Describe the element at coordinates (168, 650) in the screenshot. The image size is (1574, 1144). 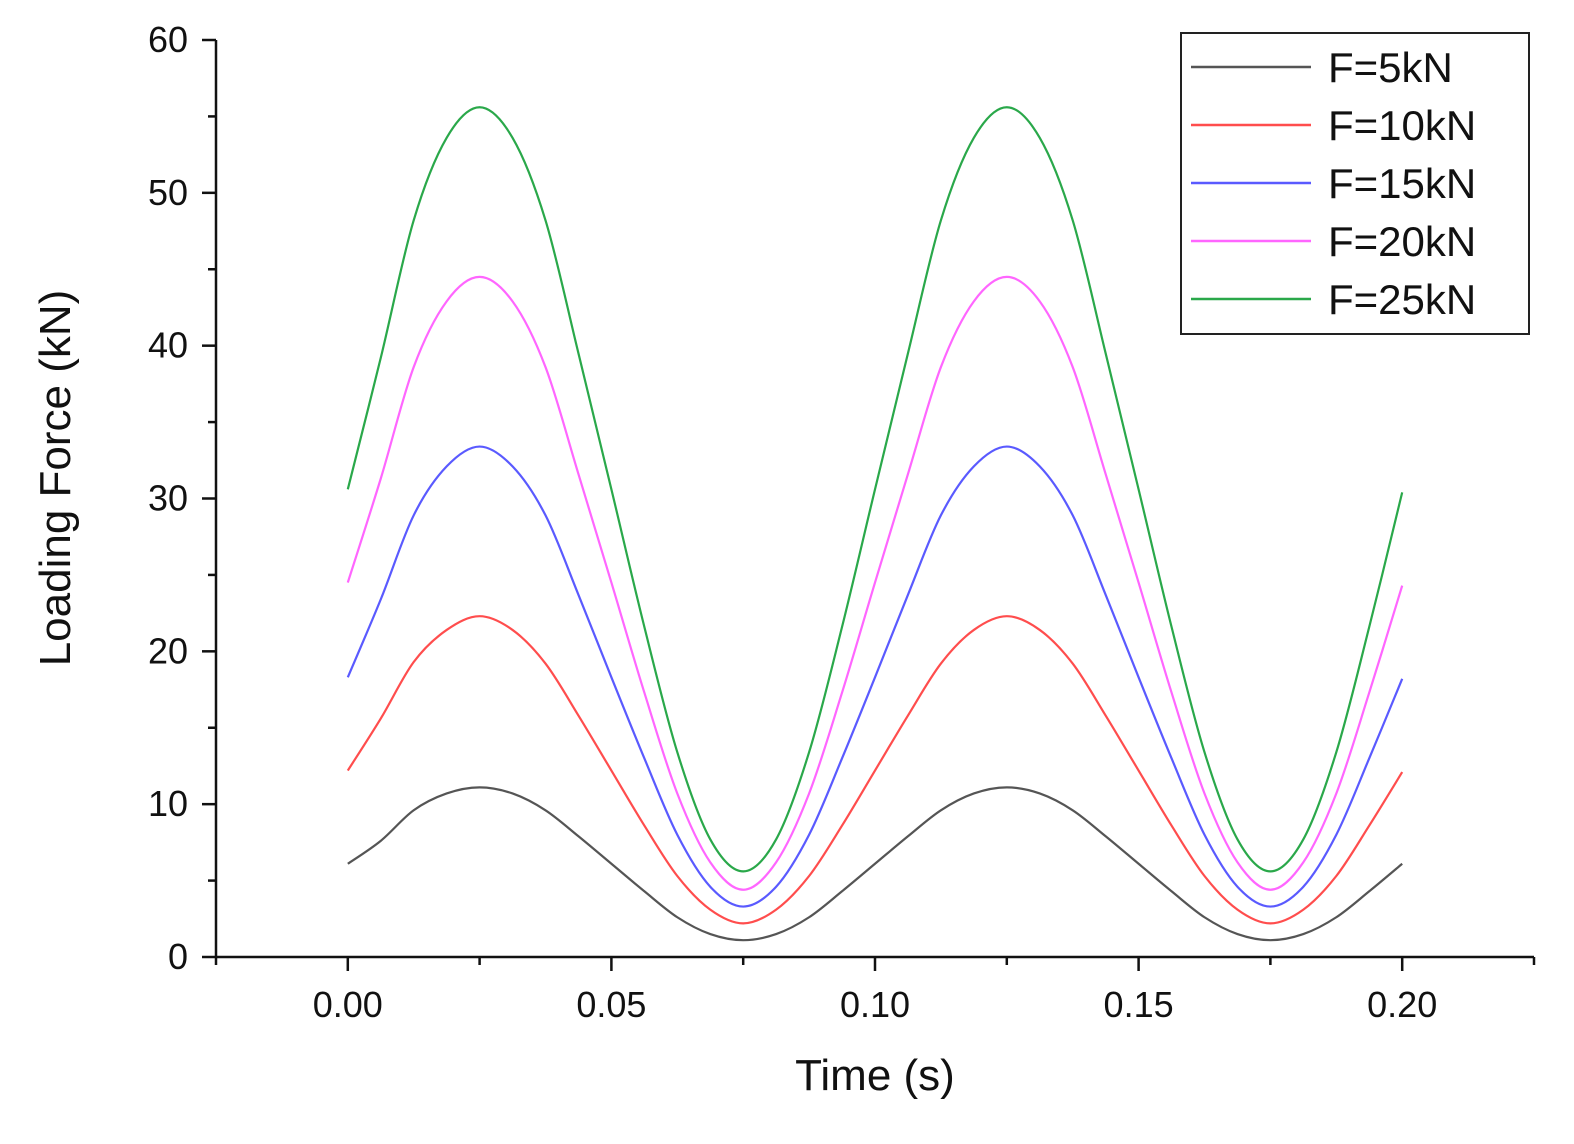
I see `y-tick-label: 20` at that location.